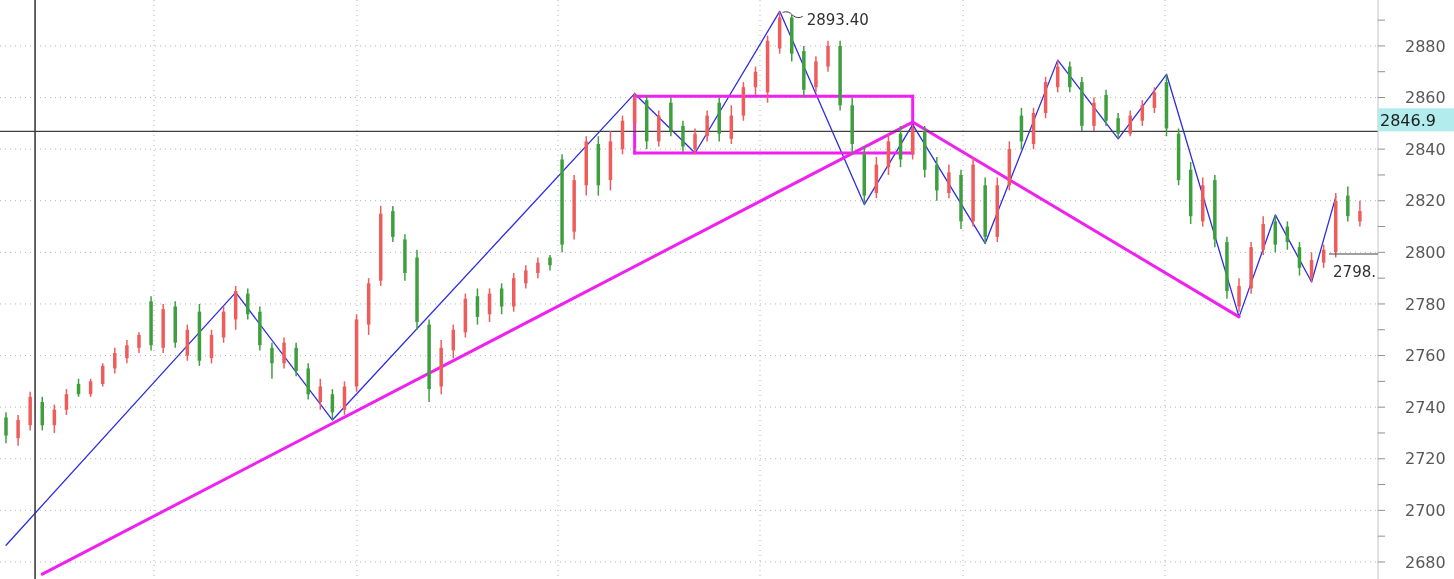  What do you see at coordinates (1425, 149) in the screenshot?
I see `y-tick-label: 2840` at bounding box center [1425, 149].